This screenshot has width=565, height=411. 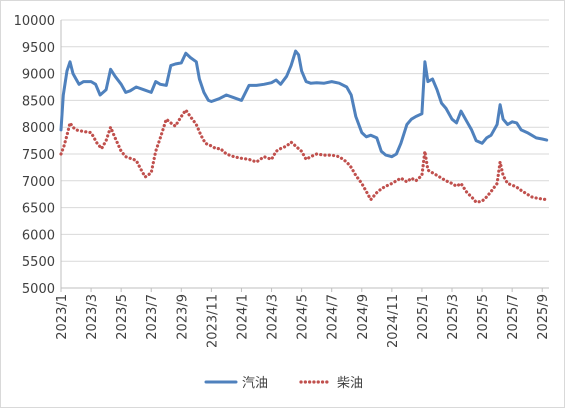 What do you see at coordinates (152, 317) in the screenshot?
I see `x-tick-label: 2023/7` at bounding box center [152, 317].